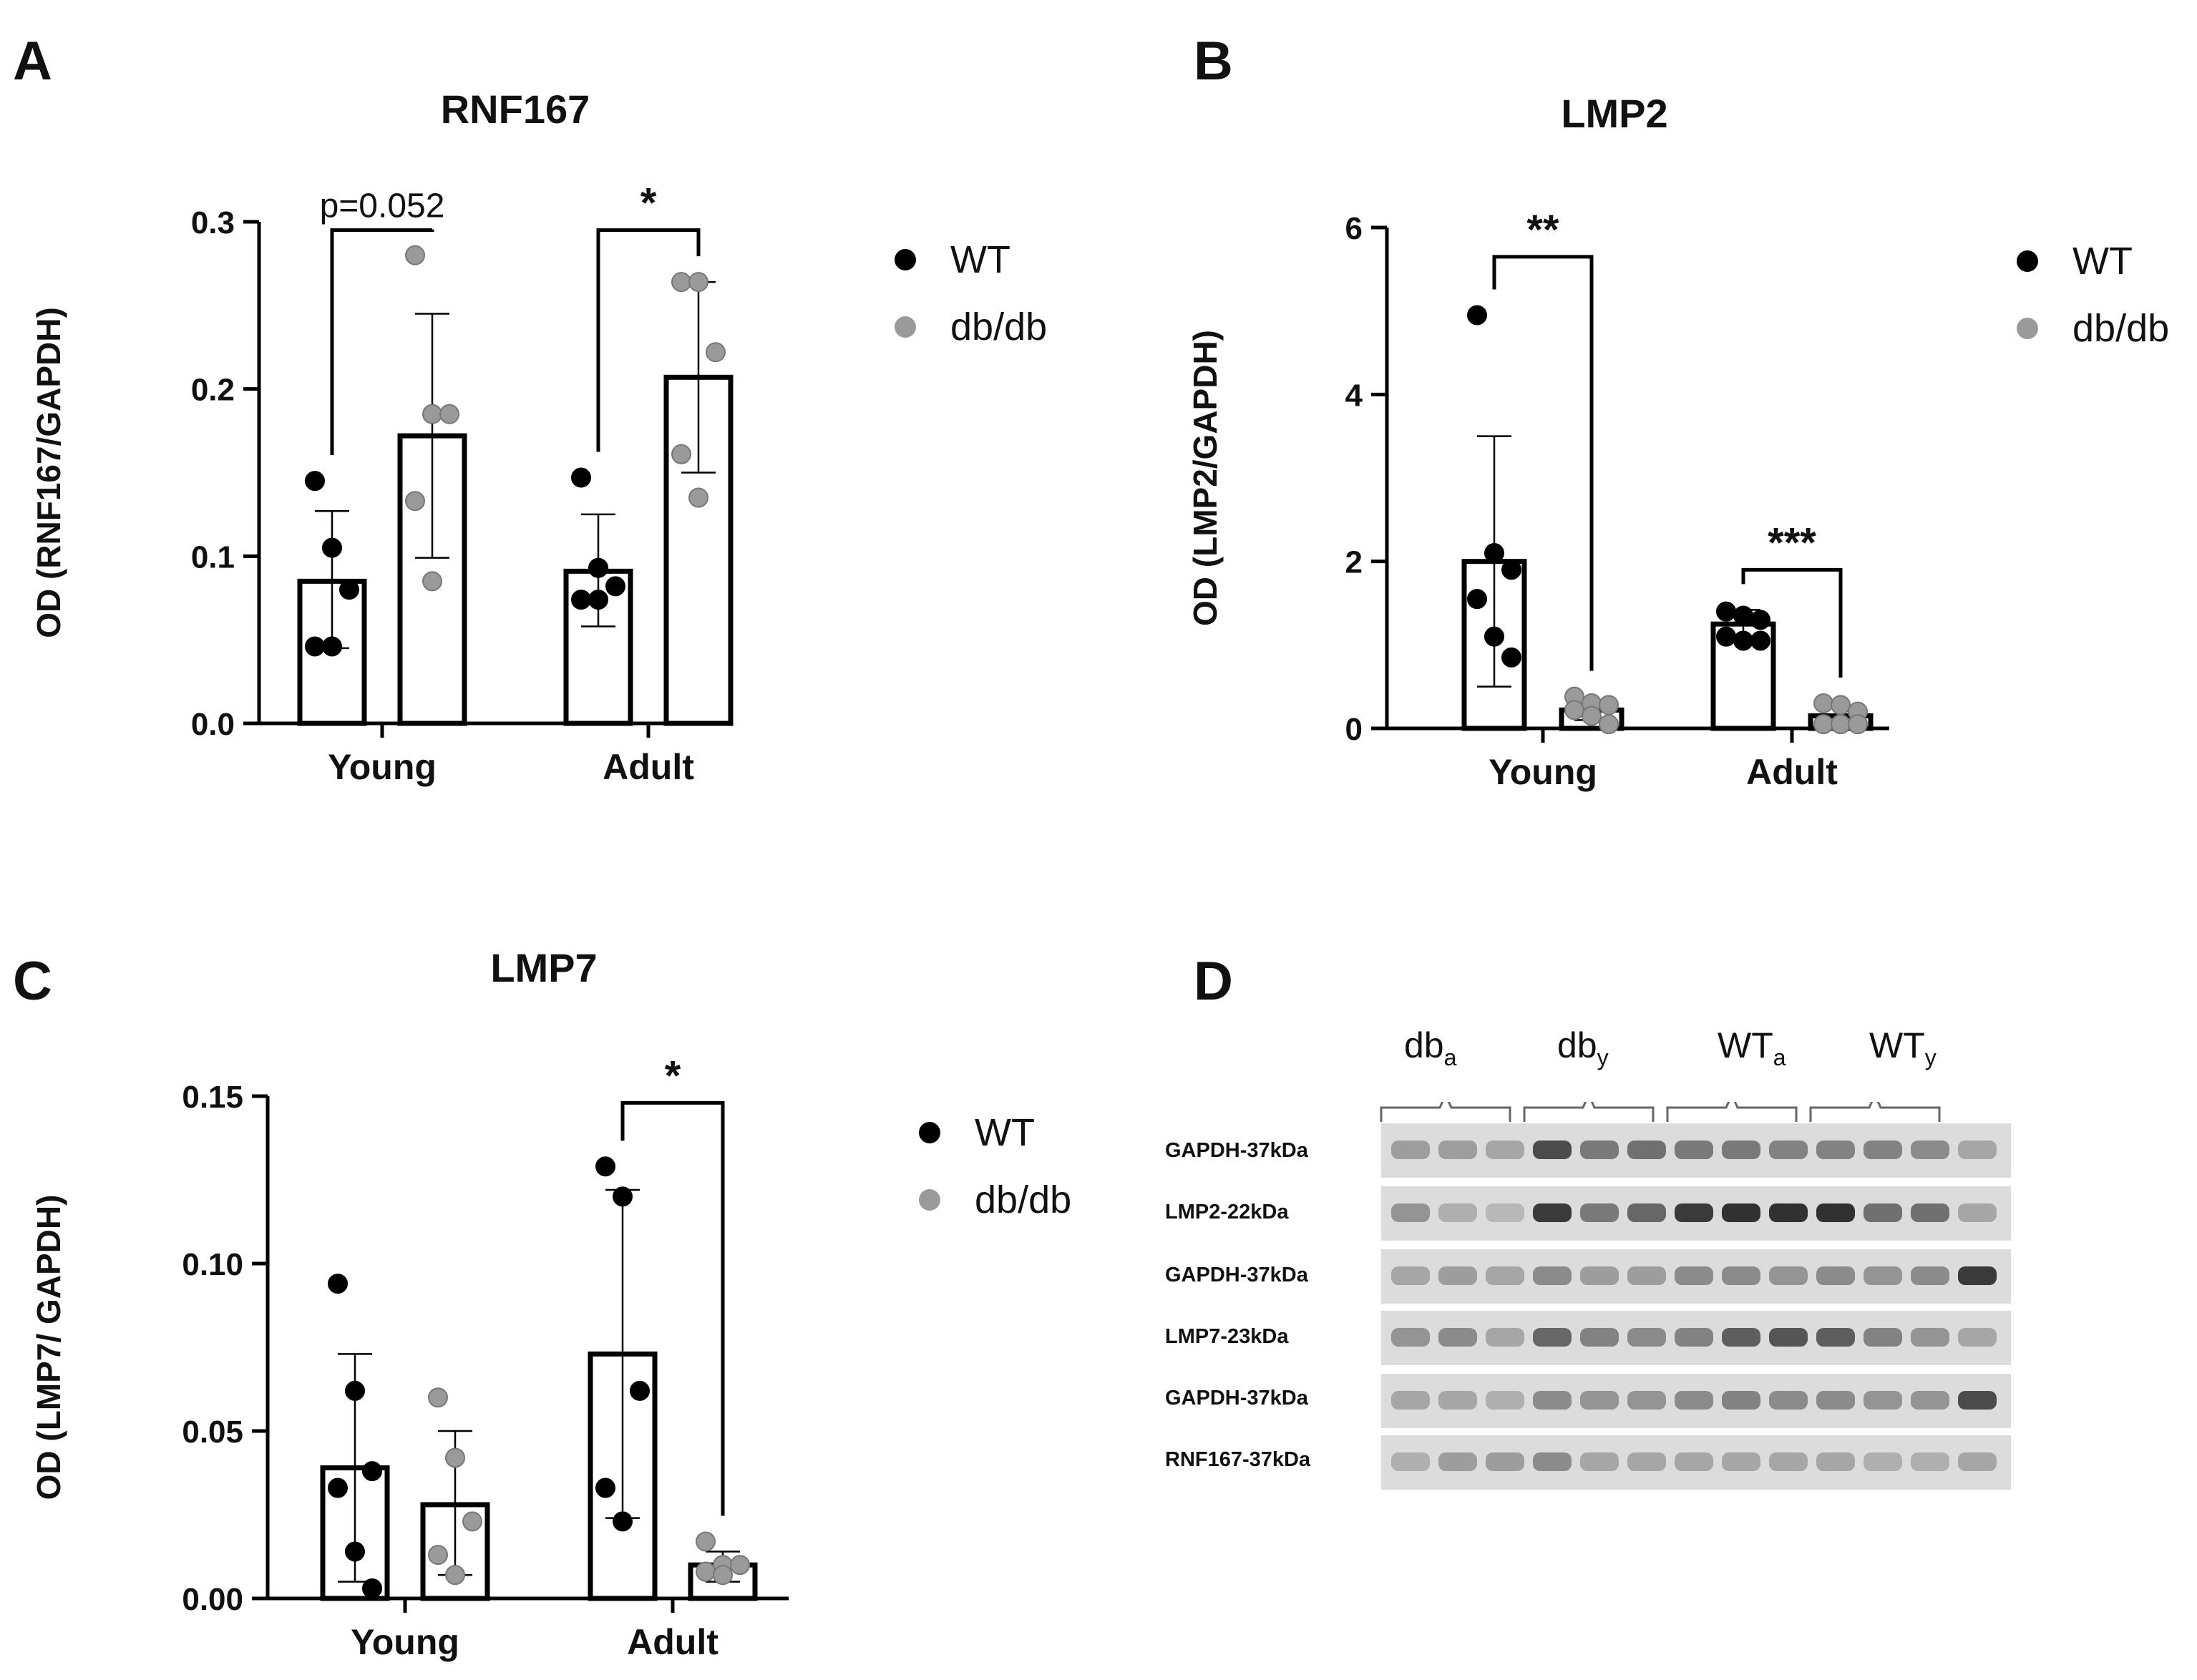  I want to click on wt-marker-icon, so click(2027, 261).